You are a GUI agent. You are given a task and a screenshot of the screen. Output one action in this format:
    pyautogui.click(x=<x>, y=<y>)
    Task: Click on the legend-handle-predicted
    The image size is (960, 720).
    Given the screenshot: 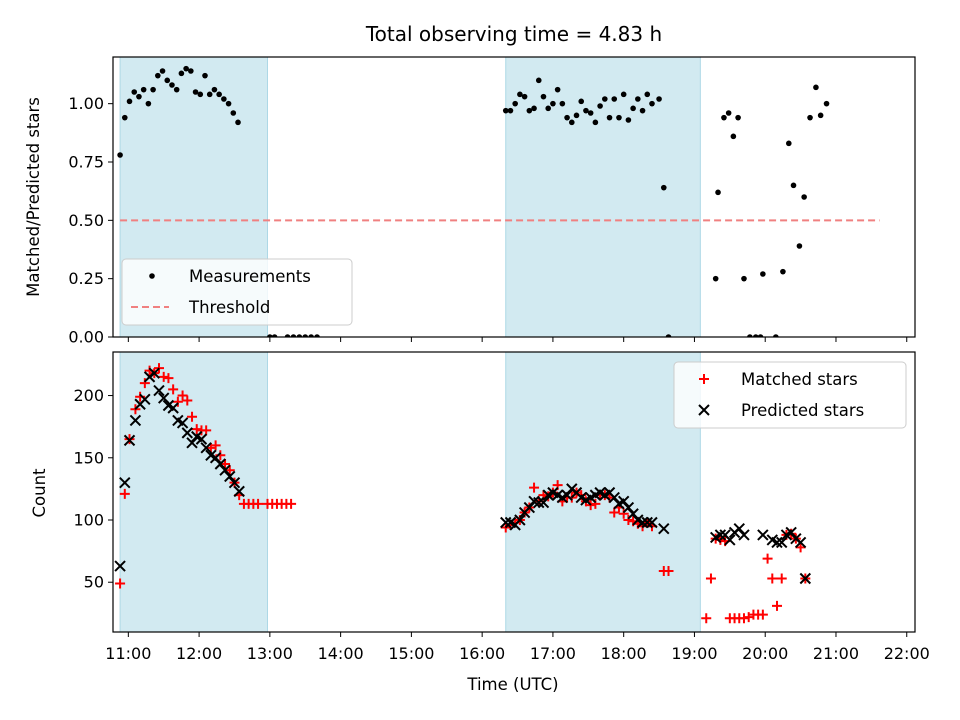 What is the action you would take?
    pyautogui.click(x=704, y=410)
    